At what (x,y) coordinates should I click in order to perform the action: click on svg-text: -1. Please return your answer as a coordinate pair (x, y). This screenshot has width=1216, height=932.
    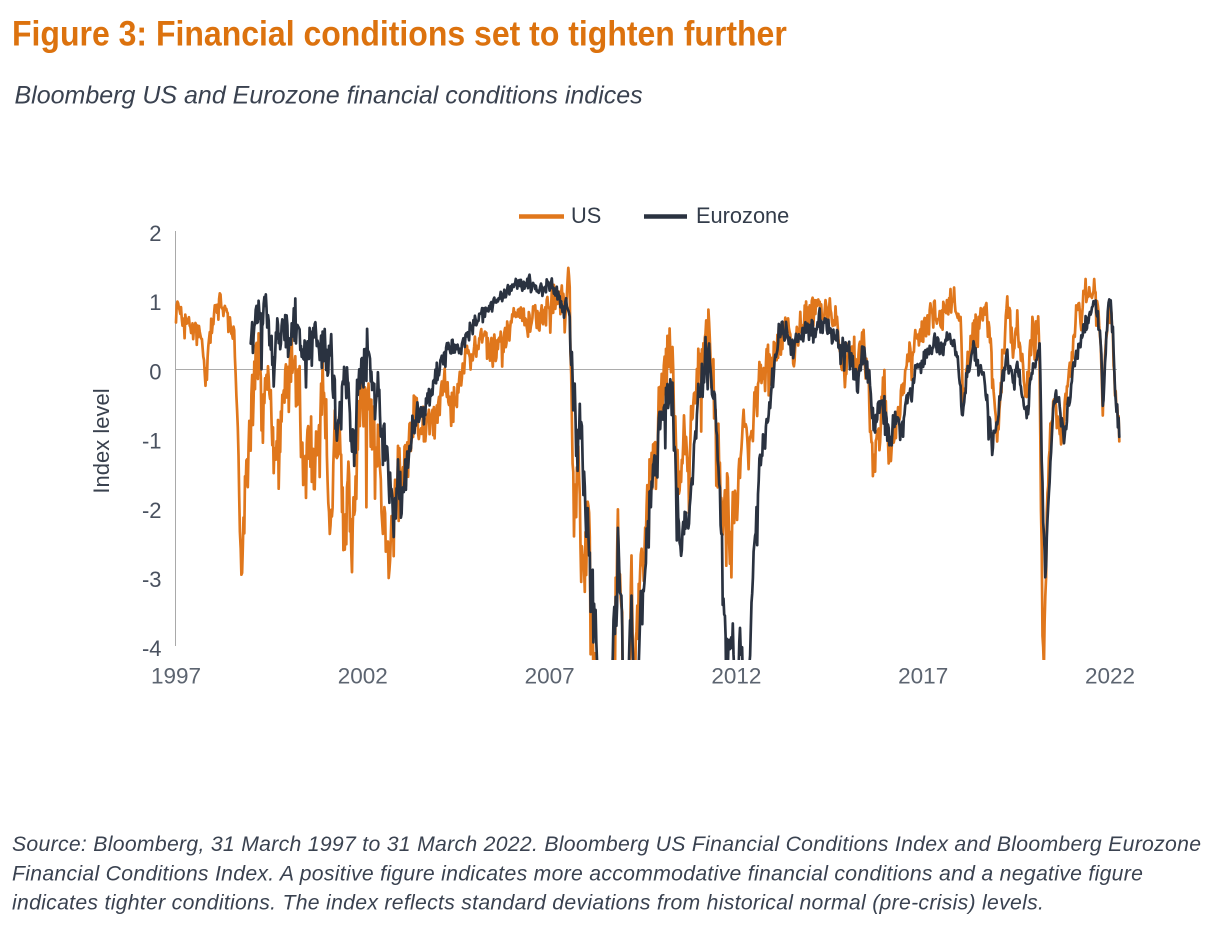
    Looking at the image, I should click on (152, 441).